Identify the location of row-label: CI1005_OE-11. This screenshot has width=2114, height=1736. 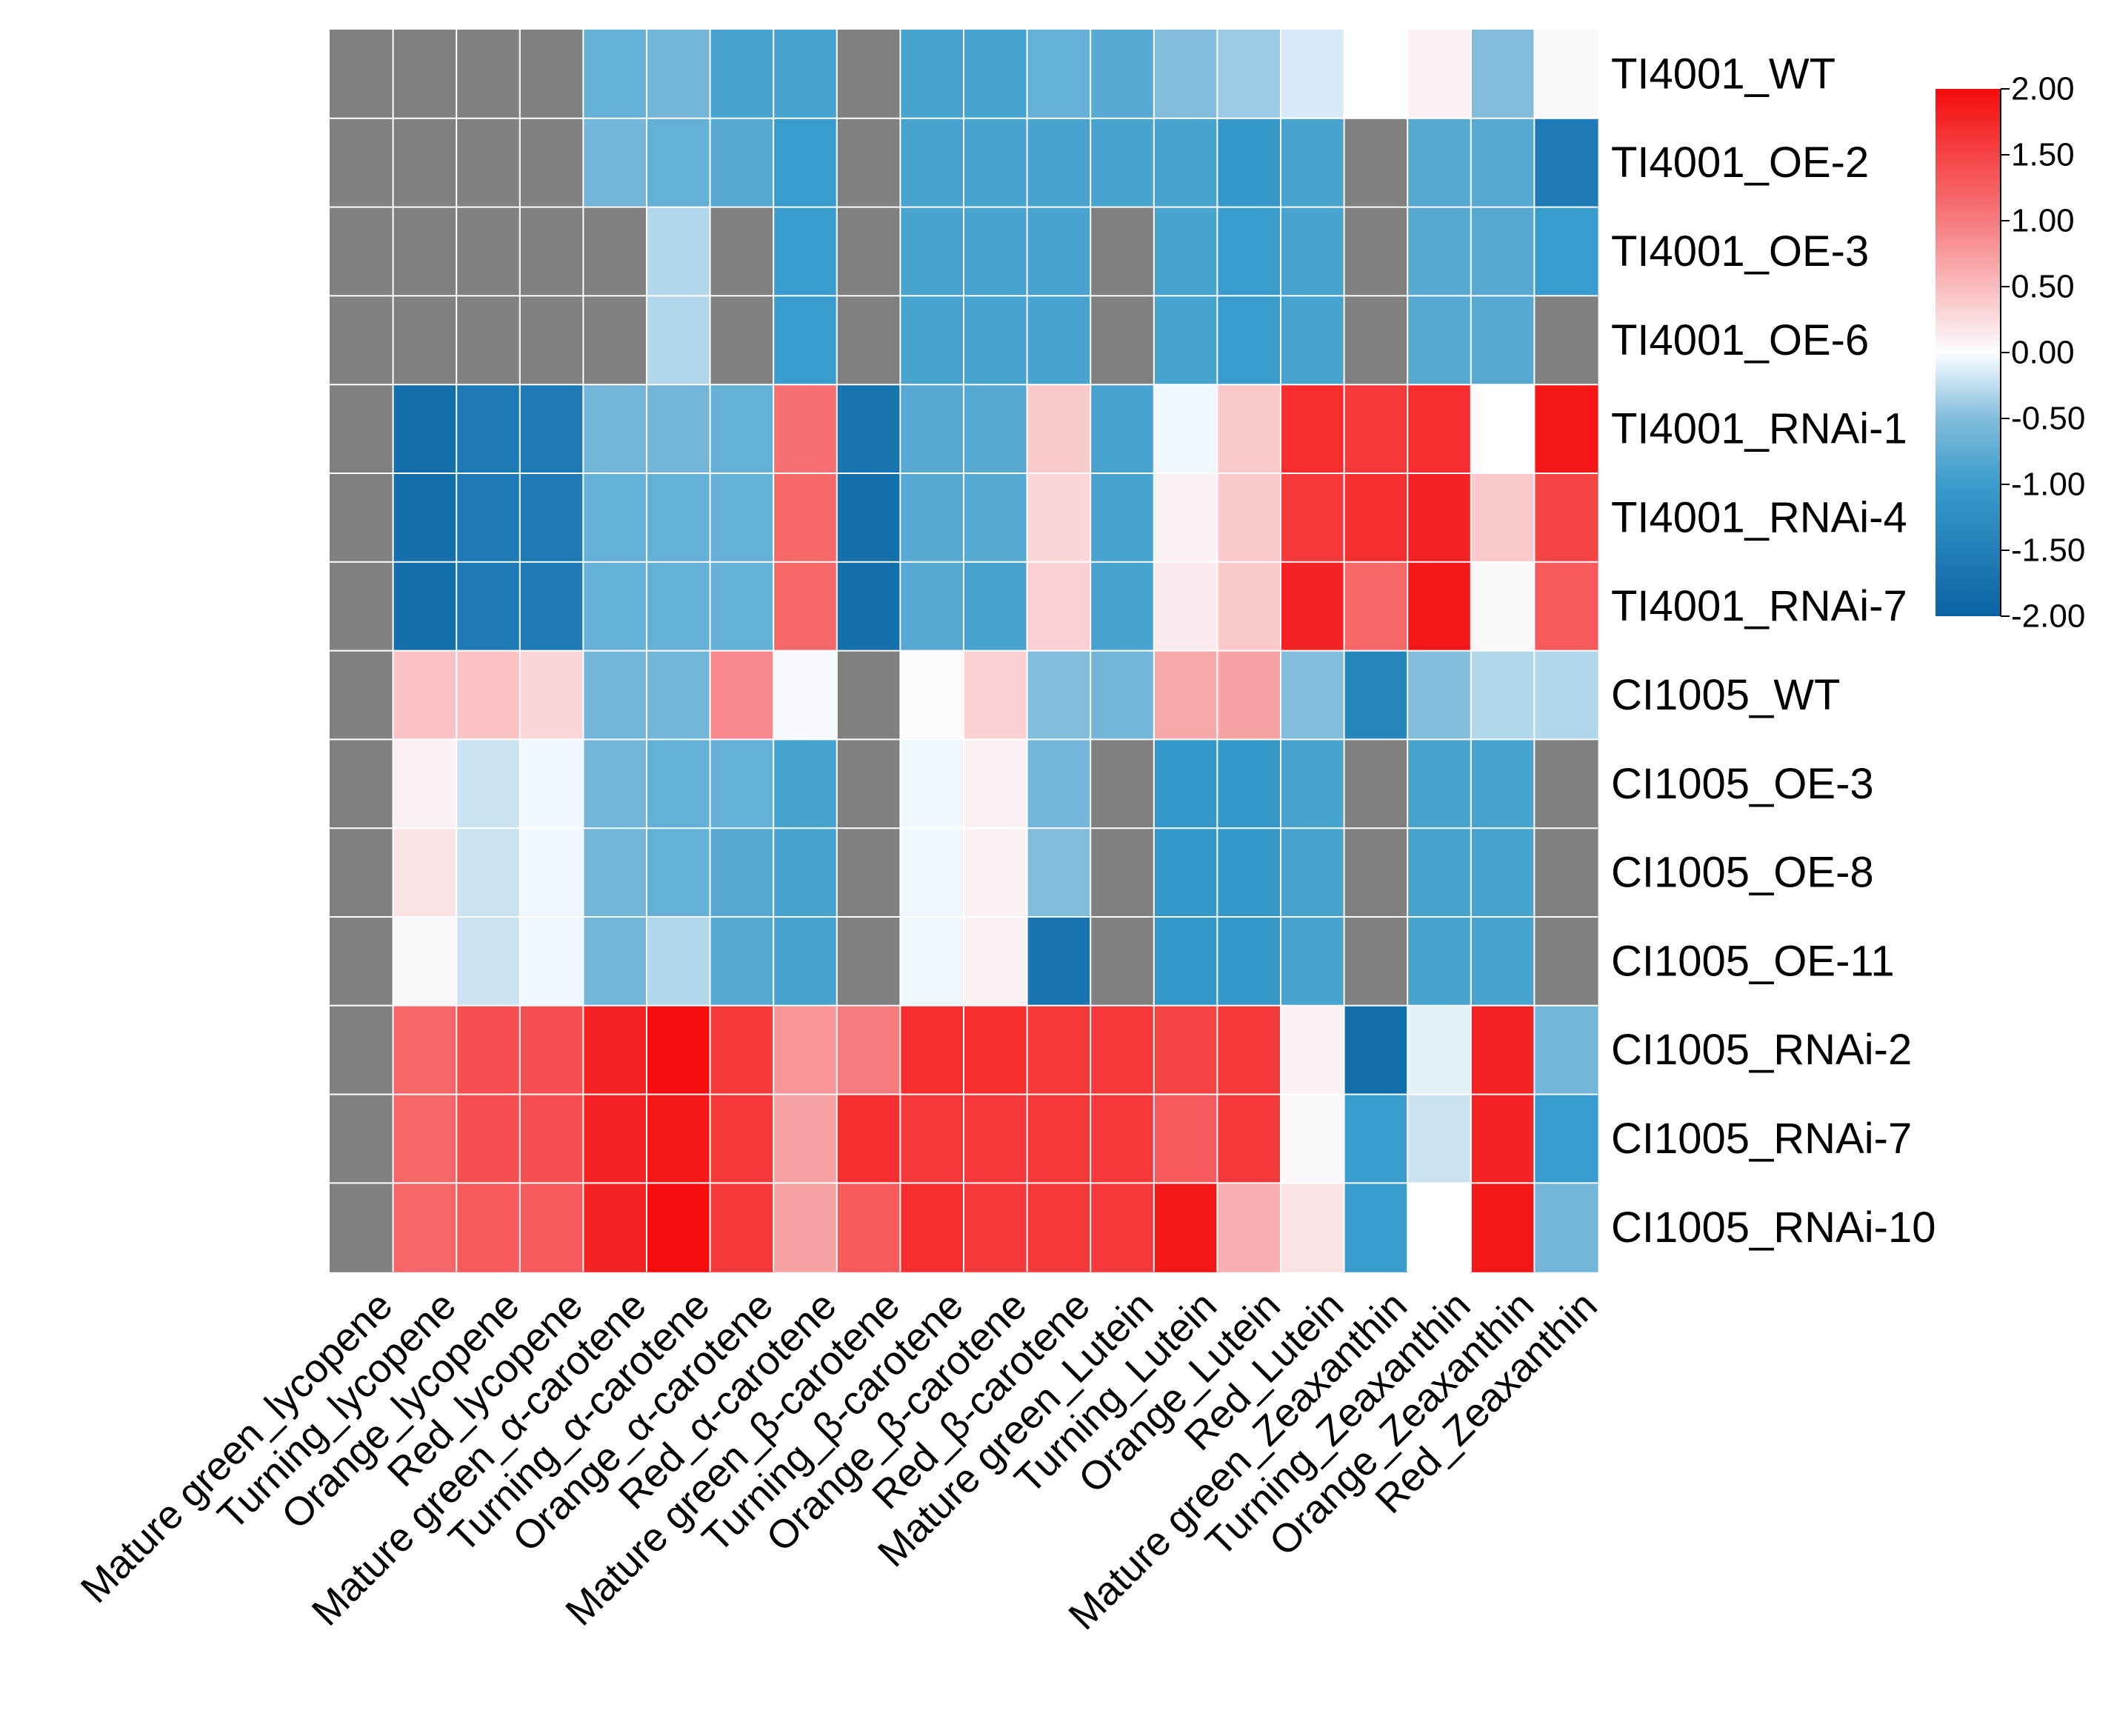
(1753, 961).